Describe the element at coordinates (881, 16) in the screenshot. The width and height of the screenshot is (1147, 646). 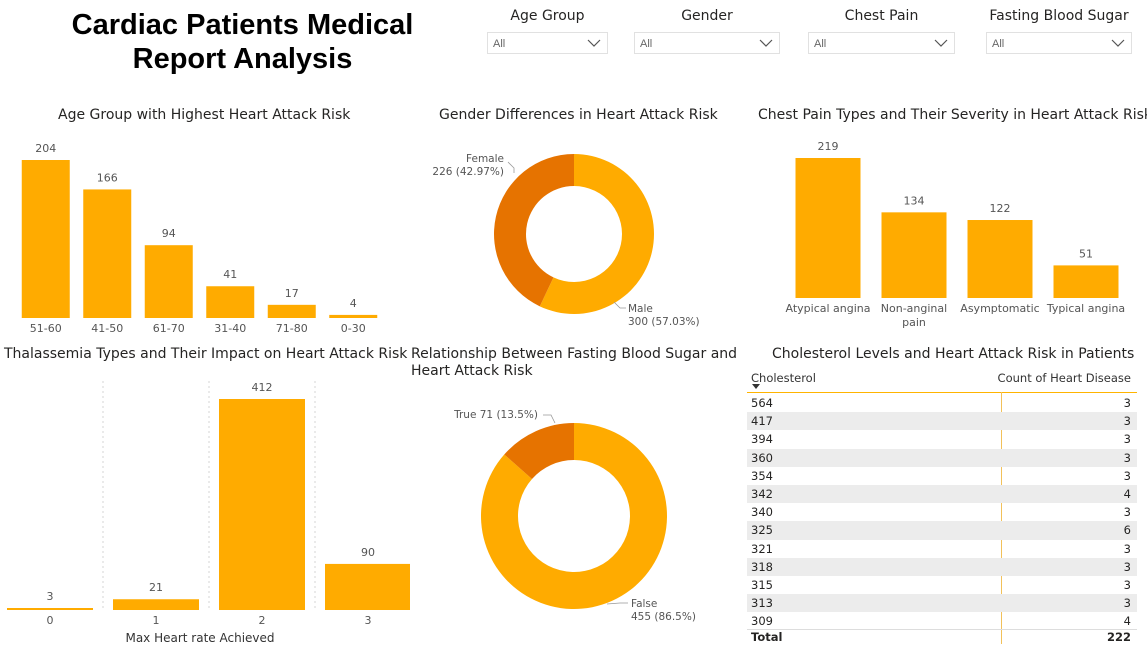
I see `slicer-label: Chest Pain` at that location.